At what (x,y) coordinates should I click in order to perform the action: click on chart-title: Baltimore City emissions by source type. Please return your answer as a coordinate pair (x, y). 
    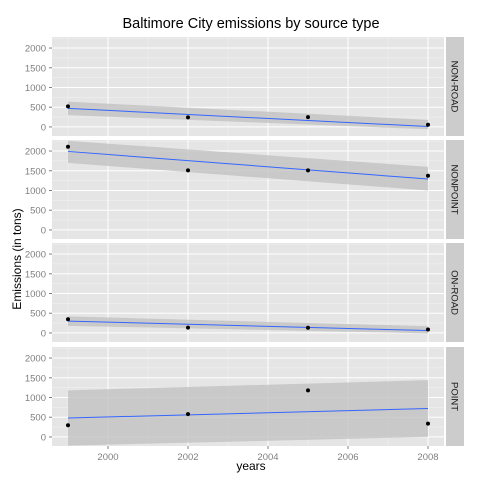
    Looking at the image, I should click on (250, 24).